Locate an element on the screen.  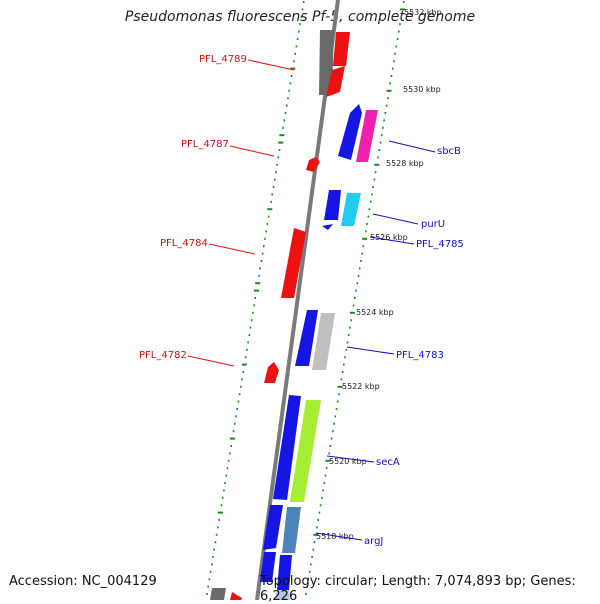
gene-puru is located at coordinates (351, 209).